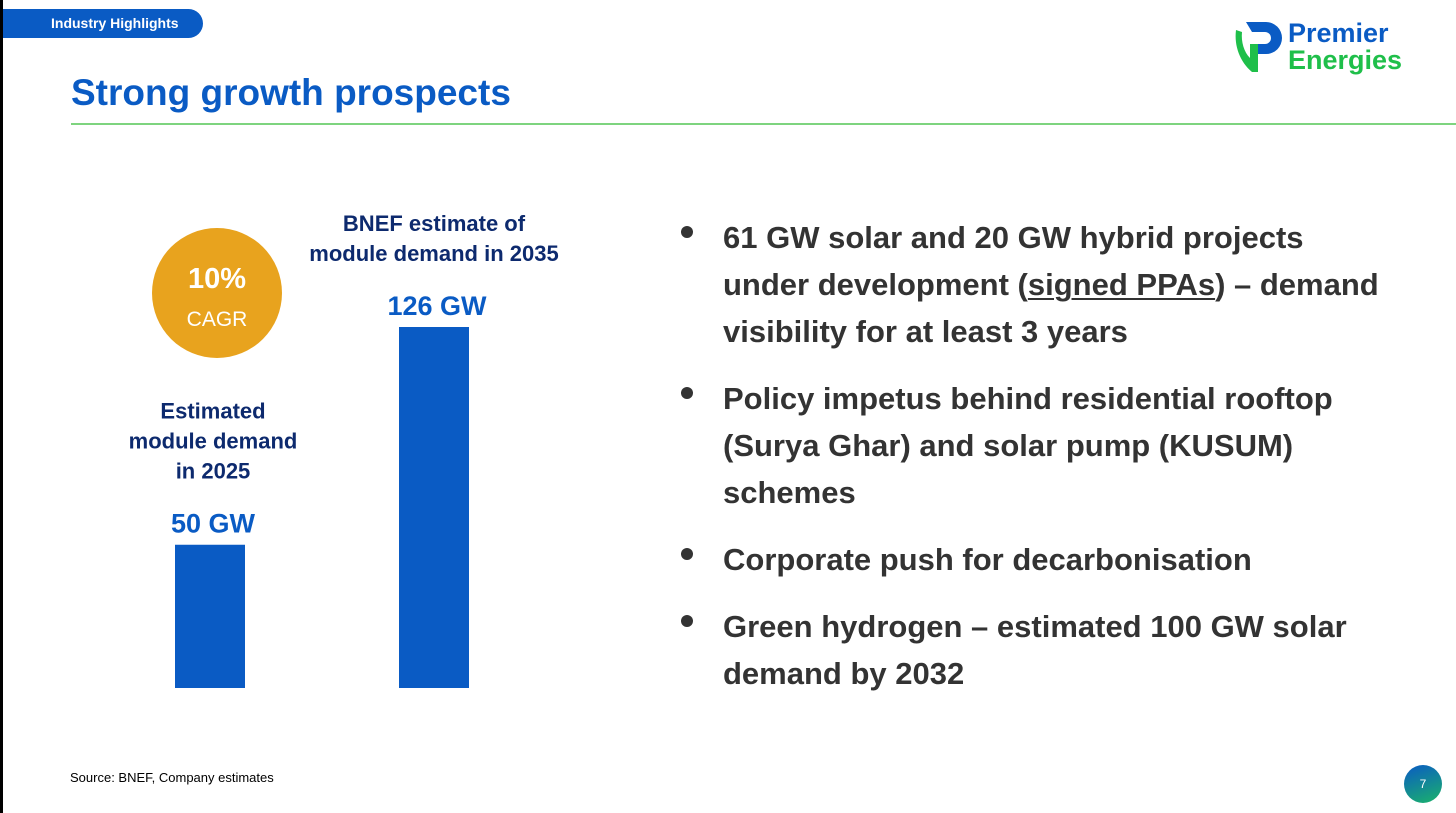  I want to click on page-title: Strong growth prospects, so click(291, 92).